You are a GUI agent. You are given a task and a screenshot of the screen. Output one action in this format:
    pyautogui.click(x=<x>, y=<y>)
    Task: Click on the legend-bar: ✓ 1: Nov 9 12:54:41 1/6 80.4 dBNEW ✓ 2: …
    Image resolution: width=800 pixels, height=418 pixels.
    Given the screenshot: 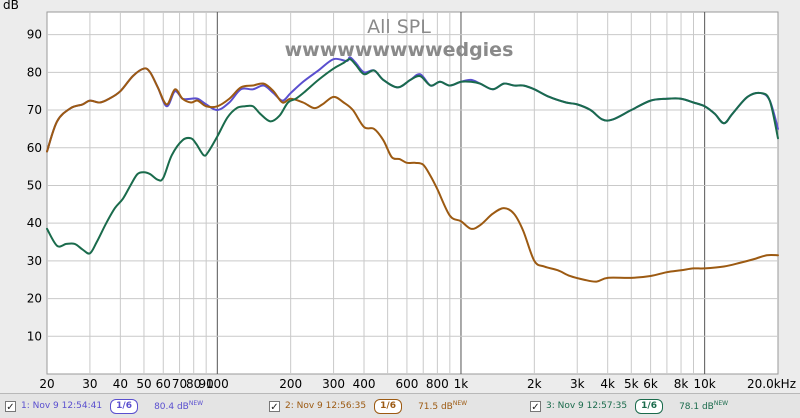 What is the action you would take?
    pyautogui.click(x=400, y=405)
    